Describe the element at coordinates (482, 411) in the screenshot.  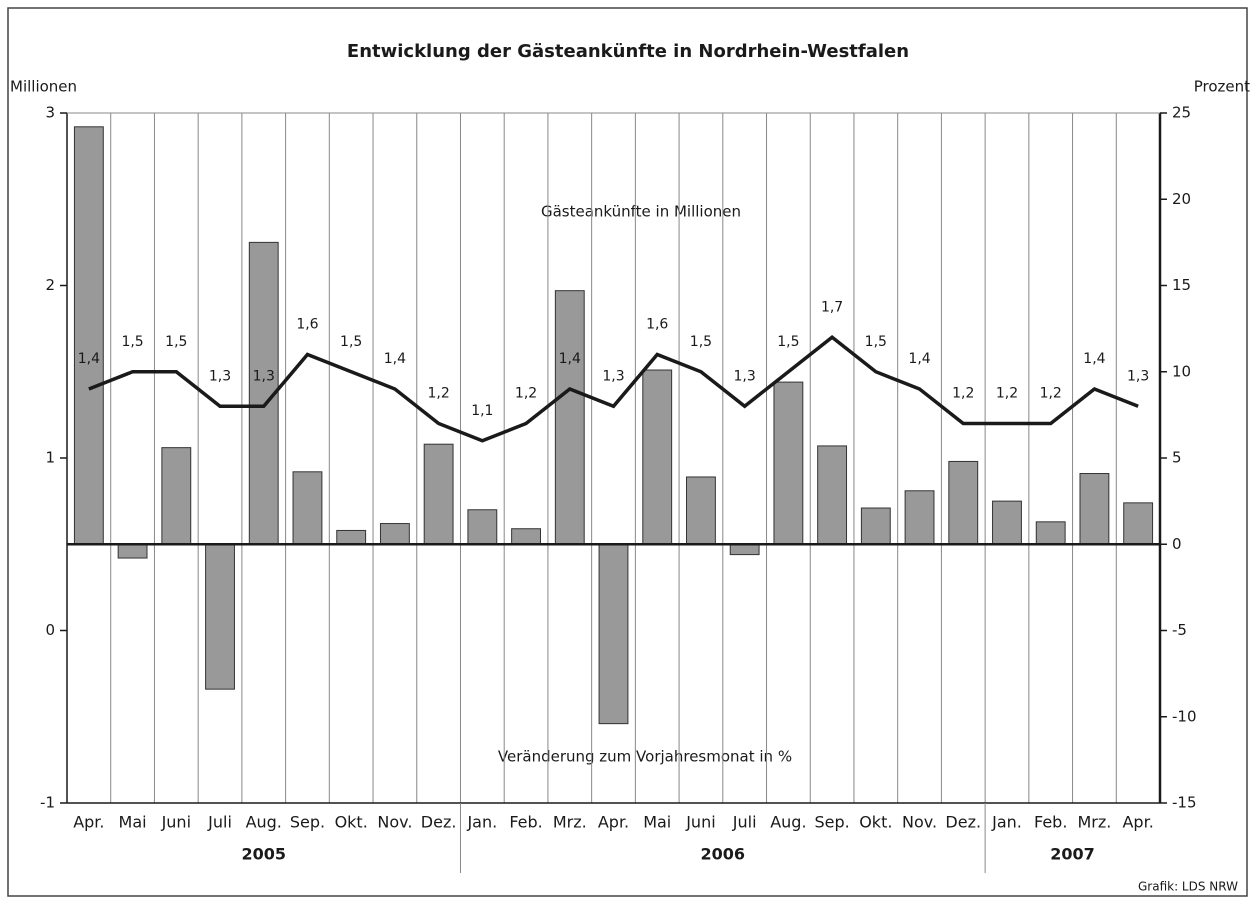
I see `data-label: 1,1` at that location.